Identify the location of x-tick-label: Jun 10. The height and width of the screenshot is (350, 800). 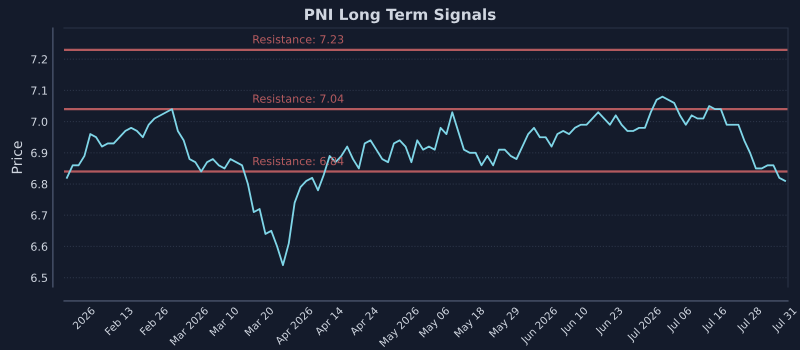
(574, 321).